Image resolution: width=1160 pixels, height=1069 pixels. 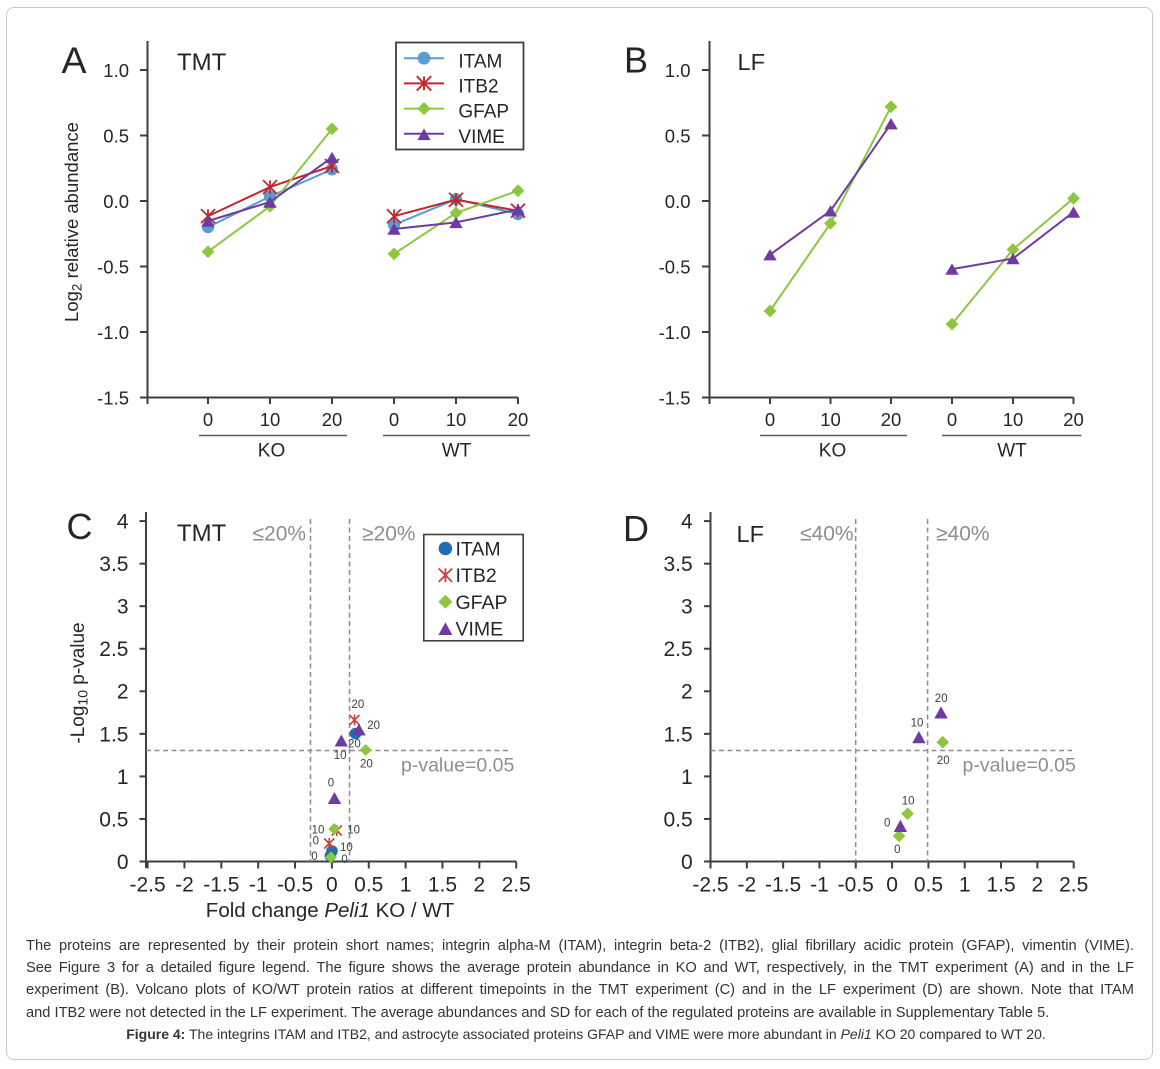 What do you see at coordinates (73, 222) in the screenshot?
I see `svg-text: Log2 relative abundance` at bounding box center [73, 222].